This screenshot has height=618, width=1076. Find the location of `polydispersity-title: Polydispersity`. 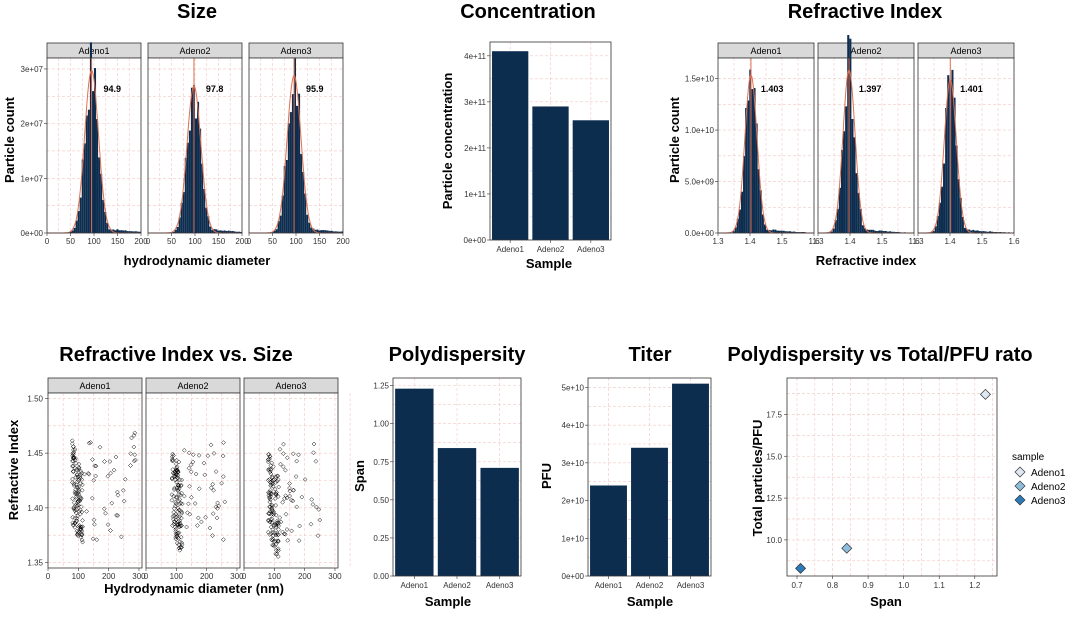

polydispersity-title: Polydispersity is located at coordinates (458, 355).